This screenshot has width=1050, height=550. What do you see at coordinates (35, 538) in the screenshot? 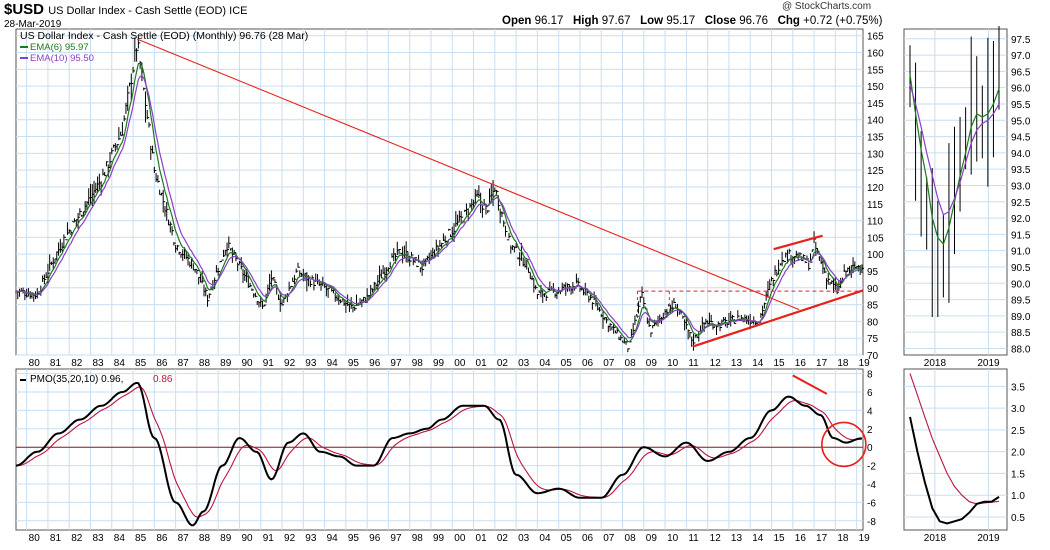
I see `pmo-x-tick-label: 80` at bounding box center [35, 538].